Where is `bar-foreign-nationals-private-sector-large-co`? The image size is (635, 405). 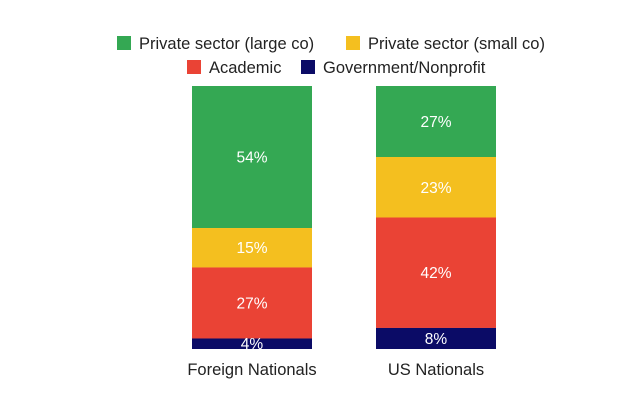
bar-foreign-nationals-private-sector-large-co is located at coordinates (252, 157).